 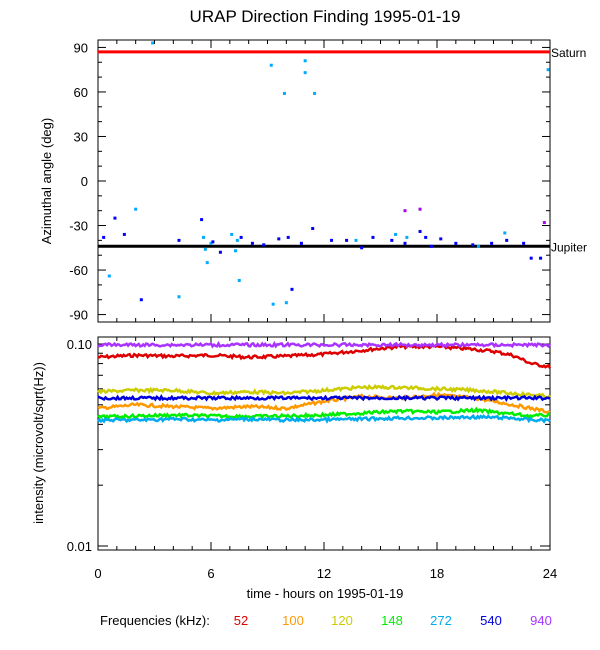 What do you see at coordinates (441, 620) in the screenshot?
I see `legend-entry-272: 272` at bounding box center [441, 620].